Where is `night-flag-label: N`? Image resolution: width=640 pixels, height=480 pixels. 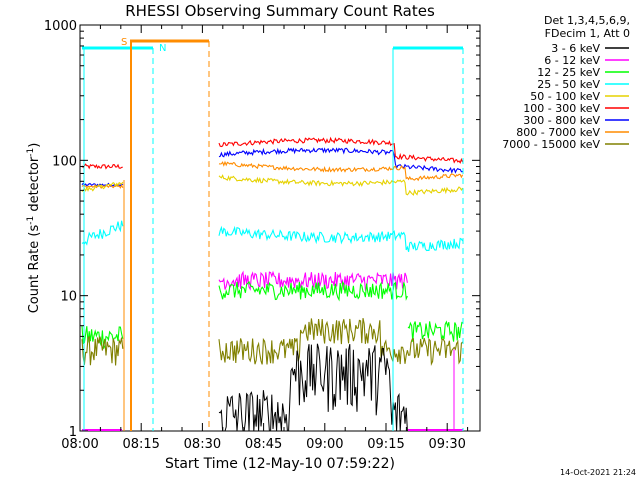
night-flag-label: N is located at coordinates (162, 48).